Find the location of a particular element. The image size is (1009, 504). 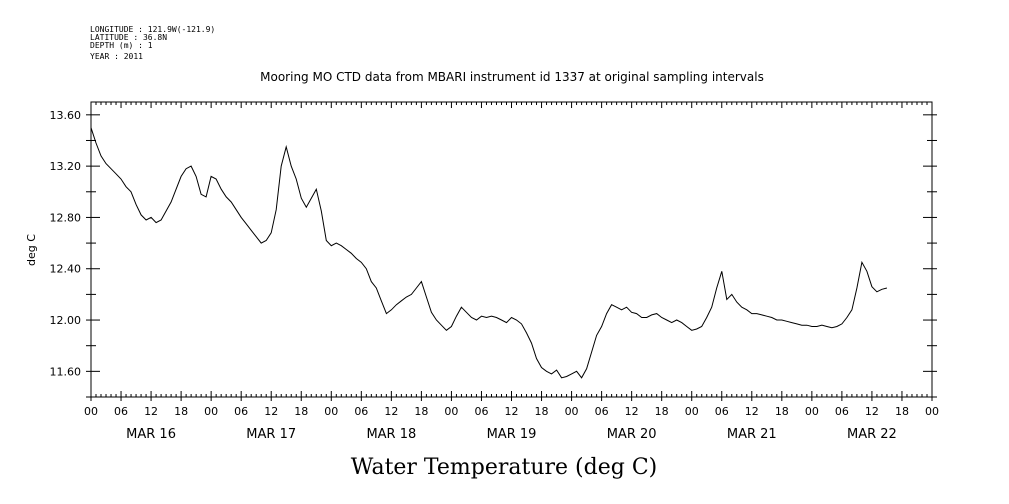

y-tick-label: 13.60 is located at coordinates (66, 115).